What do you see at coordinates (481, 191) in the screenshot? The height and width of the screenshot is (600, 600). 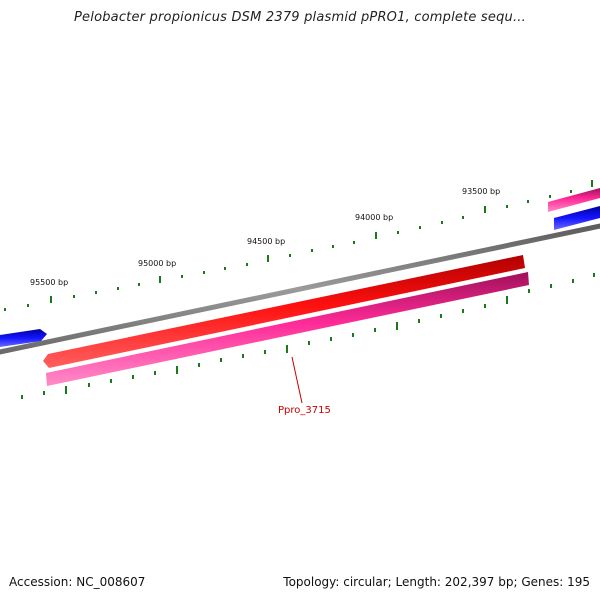 I see `ruler-label: 93500 bp` at bounding box center [481, 191].